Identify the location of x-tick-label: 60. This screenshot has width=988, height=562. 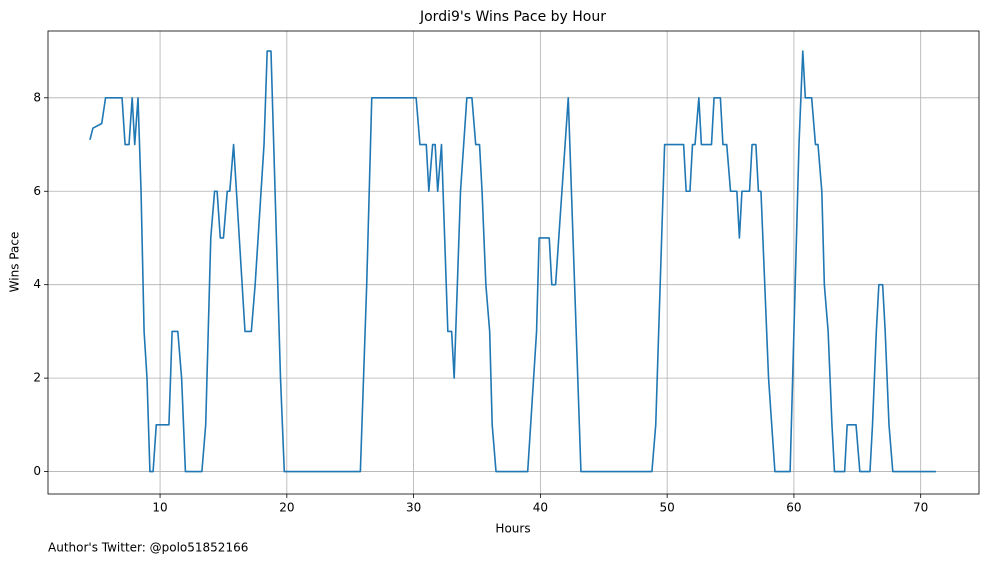
(793, 508).